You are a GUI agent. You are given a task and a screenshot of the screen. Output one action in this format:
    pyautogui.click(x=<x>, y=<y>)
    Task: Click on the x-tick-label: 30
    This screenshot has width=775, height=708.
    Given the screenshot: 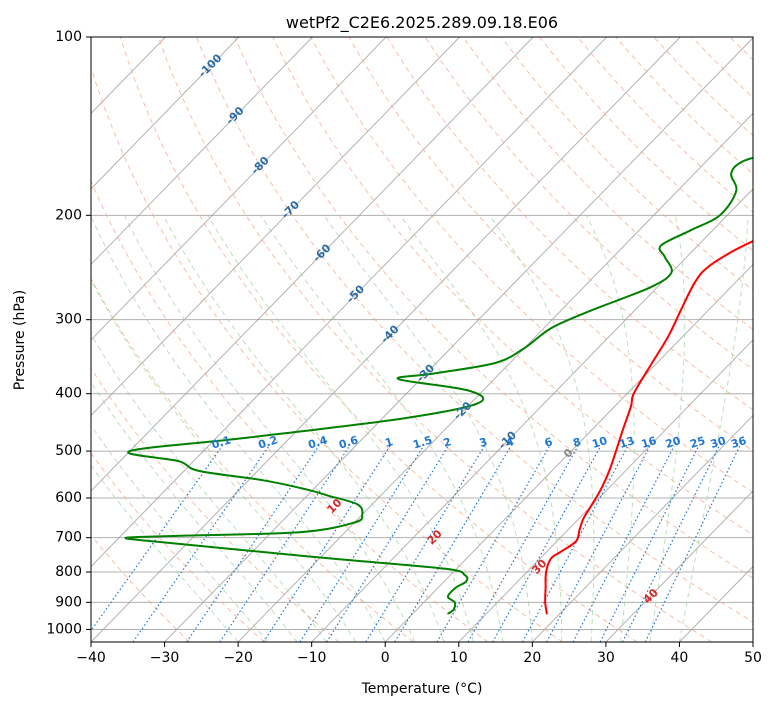 What is the action you would take?
    pyautogui.click(x=606, y=658)
    